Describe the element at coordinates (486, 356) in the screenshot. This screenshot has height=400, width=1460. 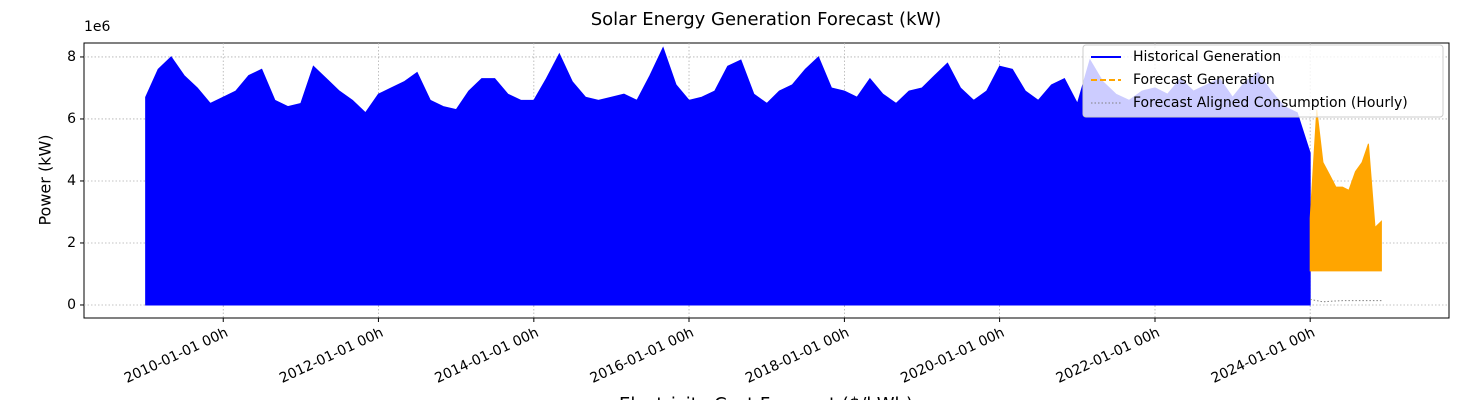
I see `x-tick-label: 2014-01-01 00h` at that location.